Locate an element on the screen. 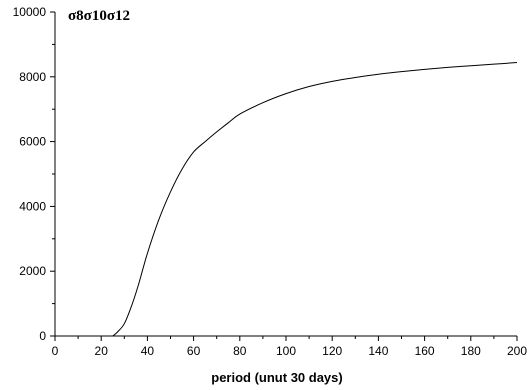 Image resolution: width=528 pixels, height=390 pixels. y-tick-label: 8000 is located at coordinates (32, 77).